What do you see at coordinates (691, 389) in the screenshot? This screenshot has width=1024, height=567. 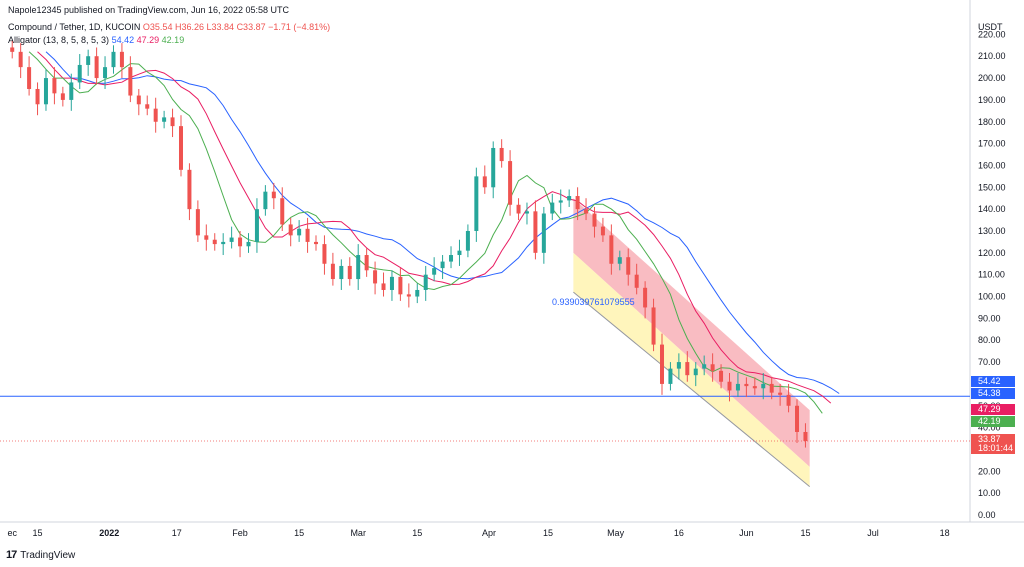 I see `channel-lower-line` at bounding box center [691, 389].